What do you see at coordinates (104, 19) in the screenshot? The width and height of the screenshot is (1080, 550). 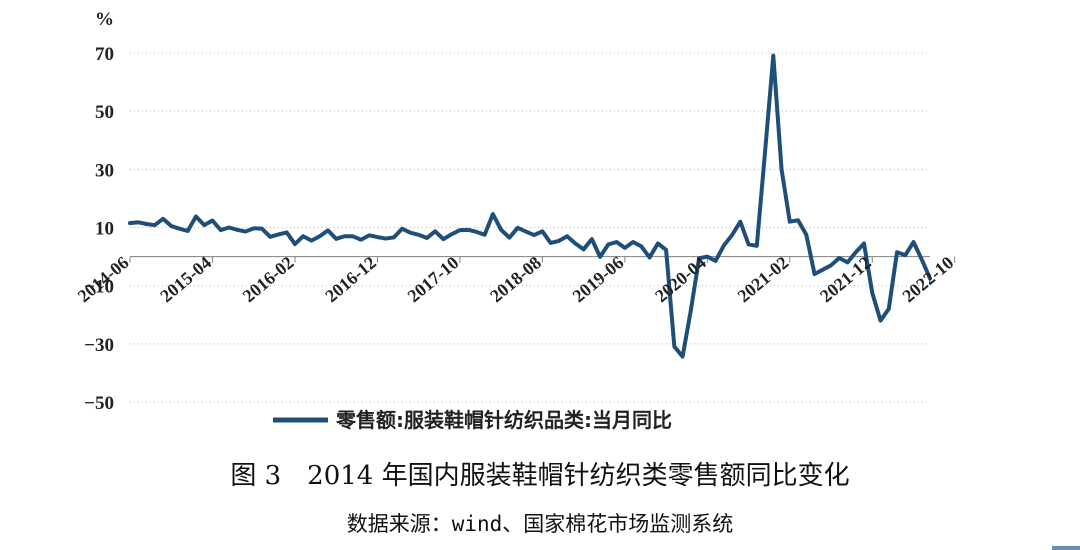 I see `y-axis-unit: %` at bounding box center [104, 19].